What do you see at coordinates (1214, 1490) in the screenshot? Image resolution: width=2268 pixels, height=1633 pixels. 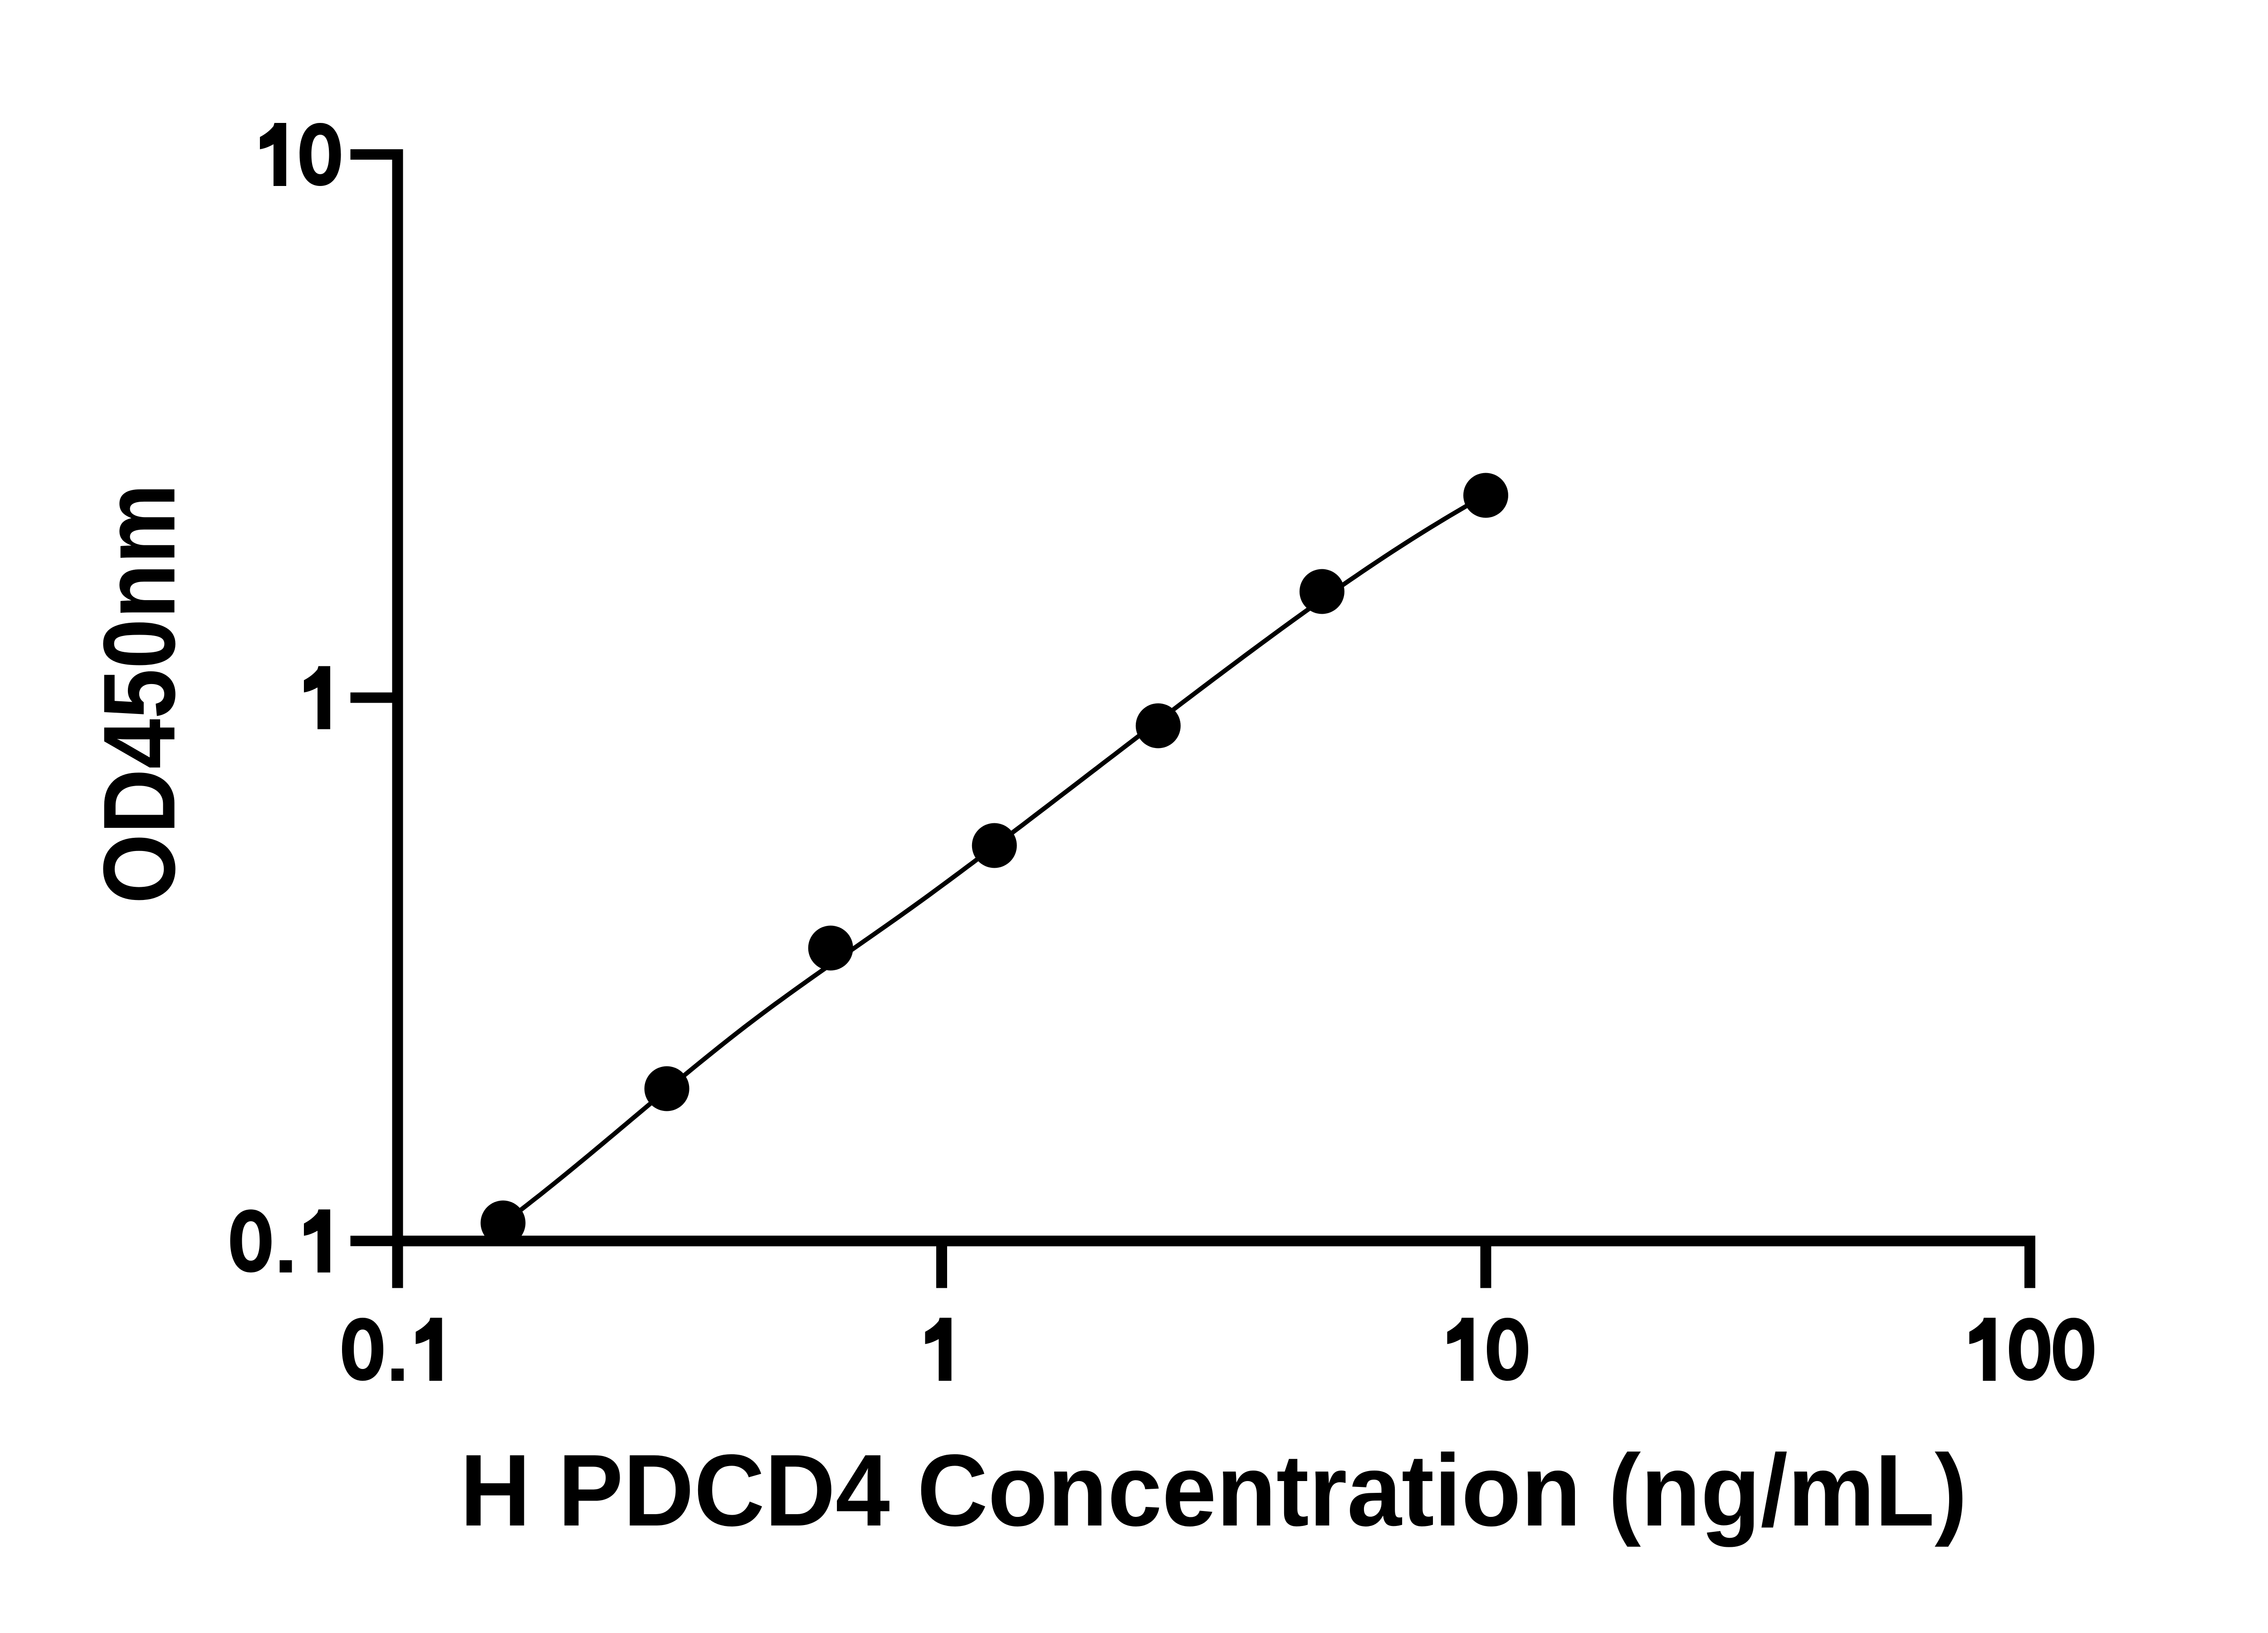 I see `svg-text: H PDCD4 Concentration (ng/mL)` at bounding box center [1214, 1490].